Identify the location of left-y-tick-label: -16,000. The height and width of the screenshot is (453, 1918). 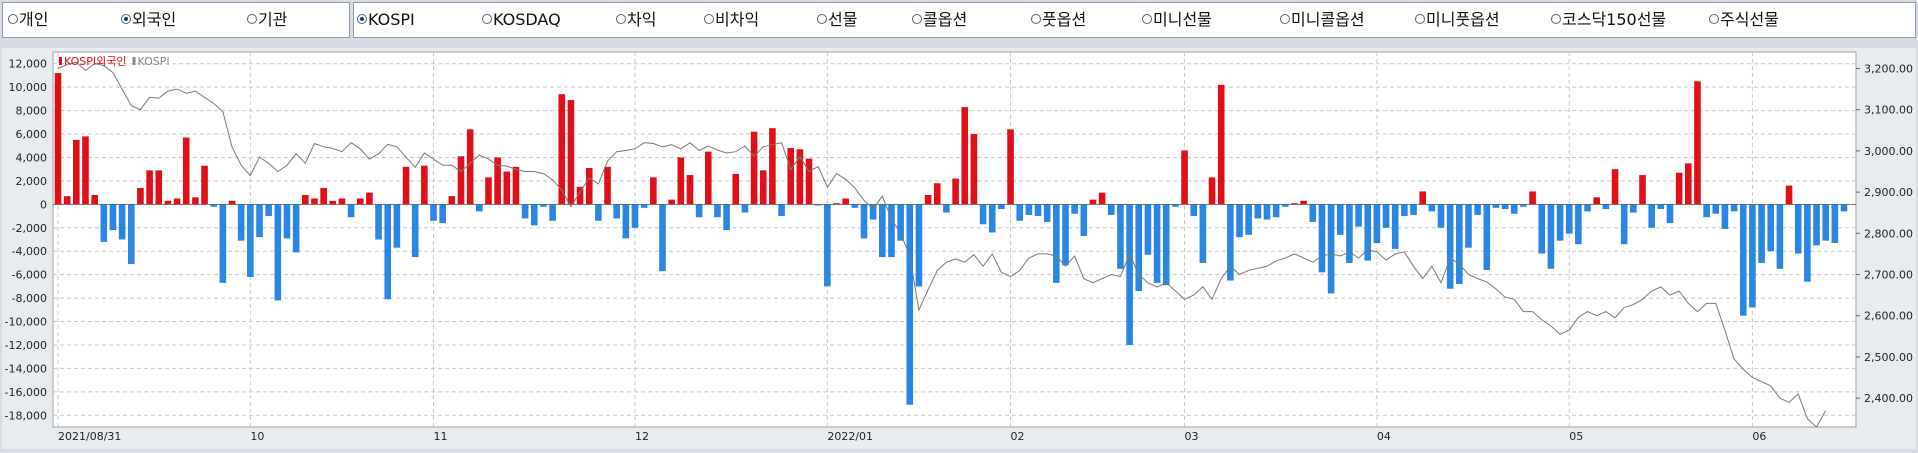
(26, 392).